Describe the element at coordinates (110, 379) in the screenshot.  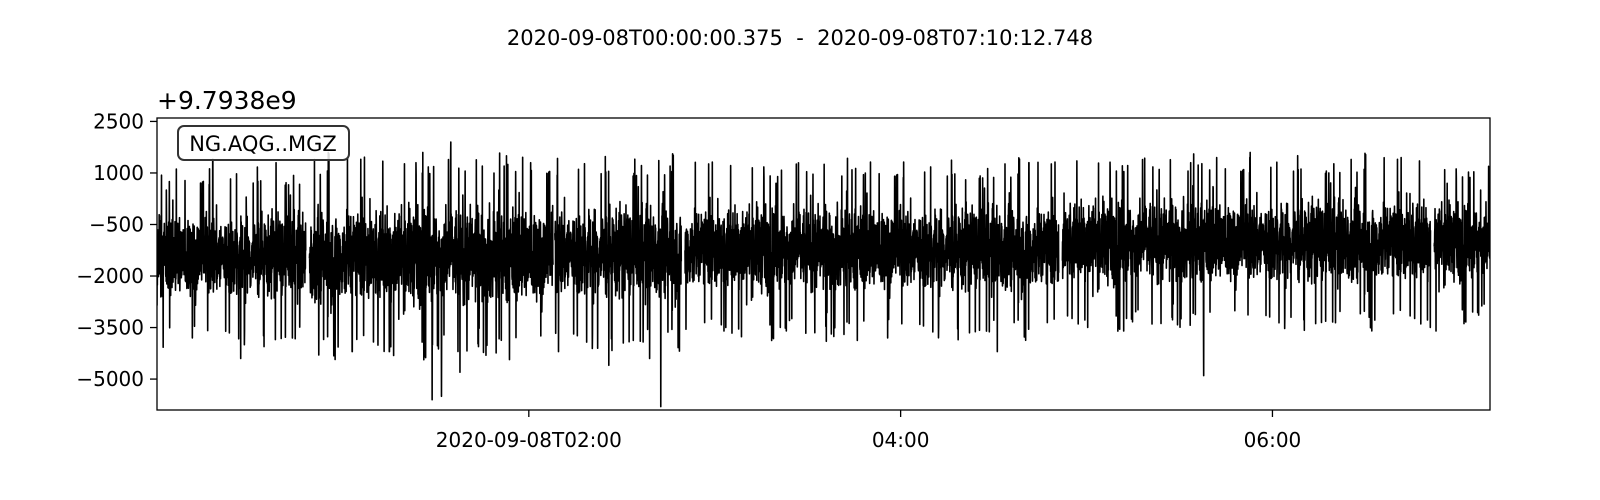
I see `y-tick-label: −5000` at that location.